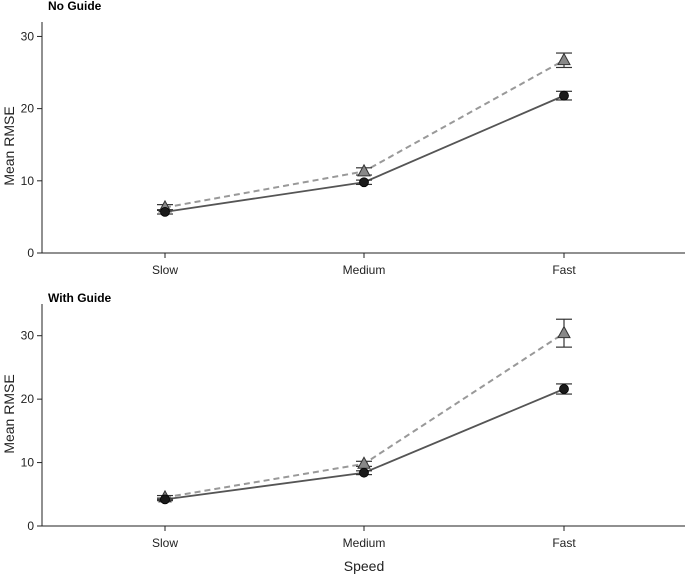 This screenshot has width=685, height=577. Describe the element at coordinates (75, 6) in the screenshot. I see `panel-title: No Guide` at that location.